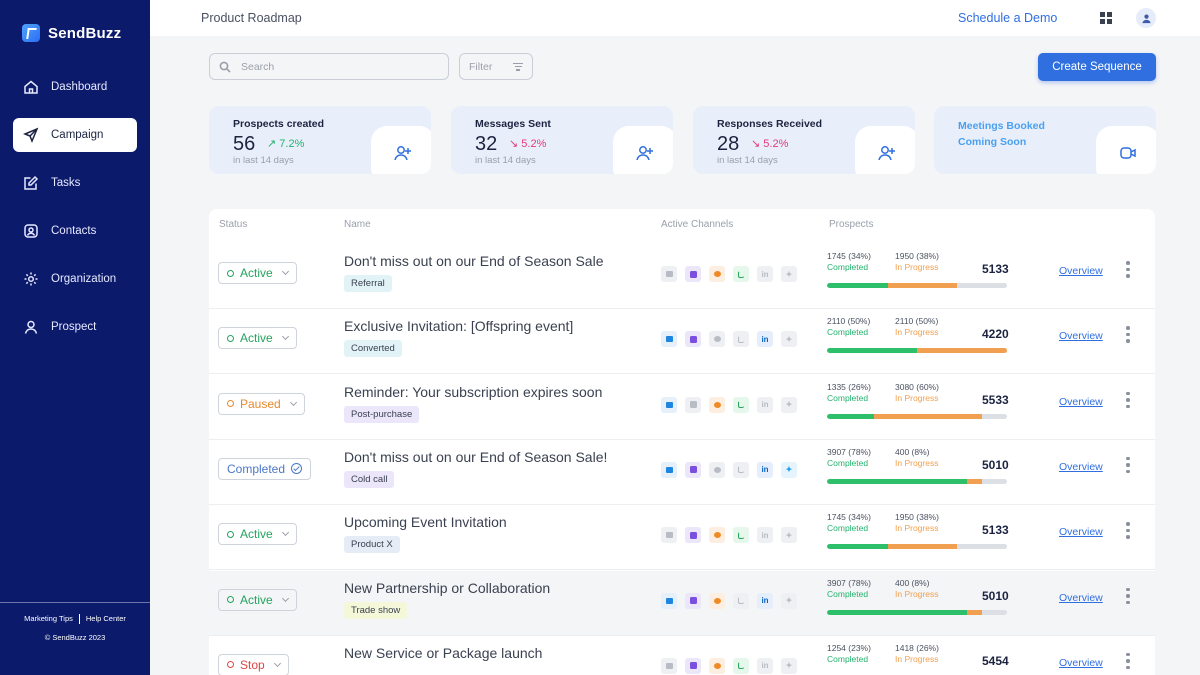 Image resolution: width=1200 pixels, height=675 pixels. What do you see at coordinates (473, 391) in the screenshot?
I see `sequence-name: Reminder: Your subscription expires soon` at bounding box center [473, 391].